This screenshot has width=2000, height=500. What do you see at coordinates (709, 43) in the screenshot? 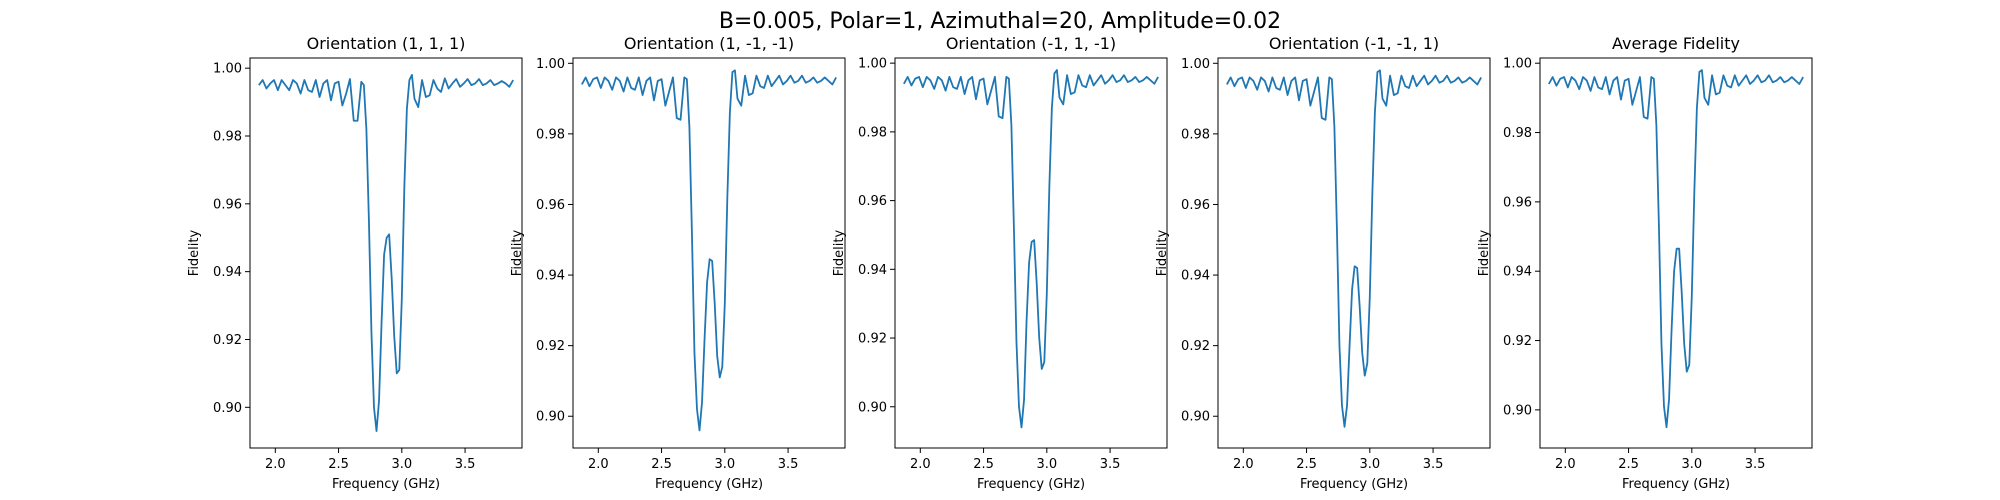
I see `subplot-title: Orientation (1, -1, -1)` at bounding box center [709, 43].